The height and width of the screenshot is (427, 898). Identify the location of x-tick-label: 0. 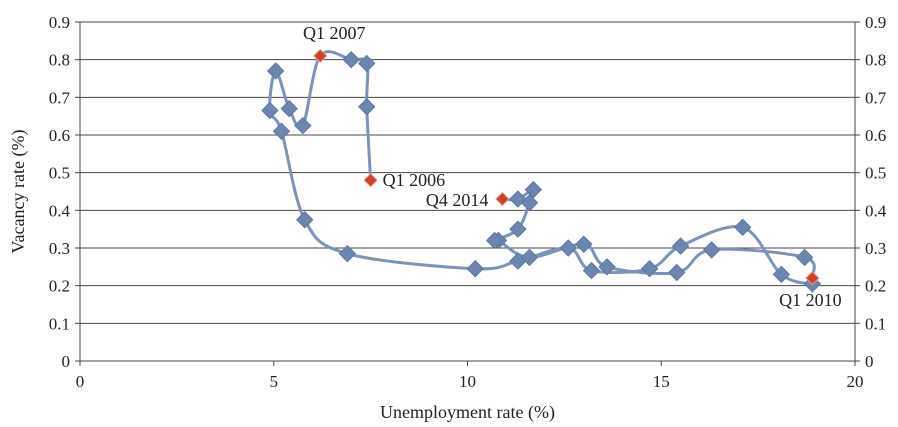
(80, 381).